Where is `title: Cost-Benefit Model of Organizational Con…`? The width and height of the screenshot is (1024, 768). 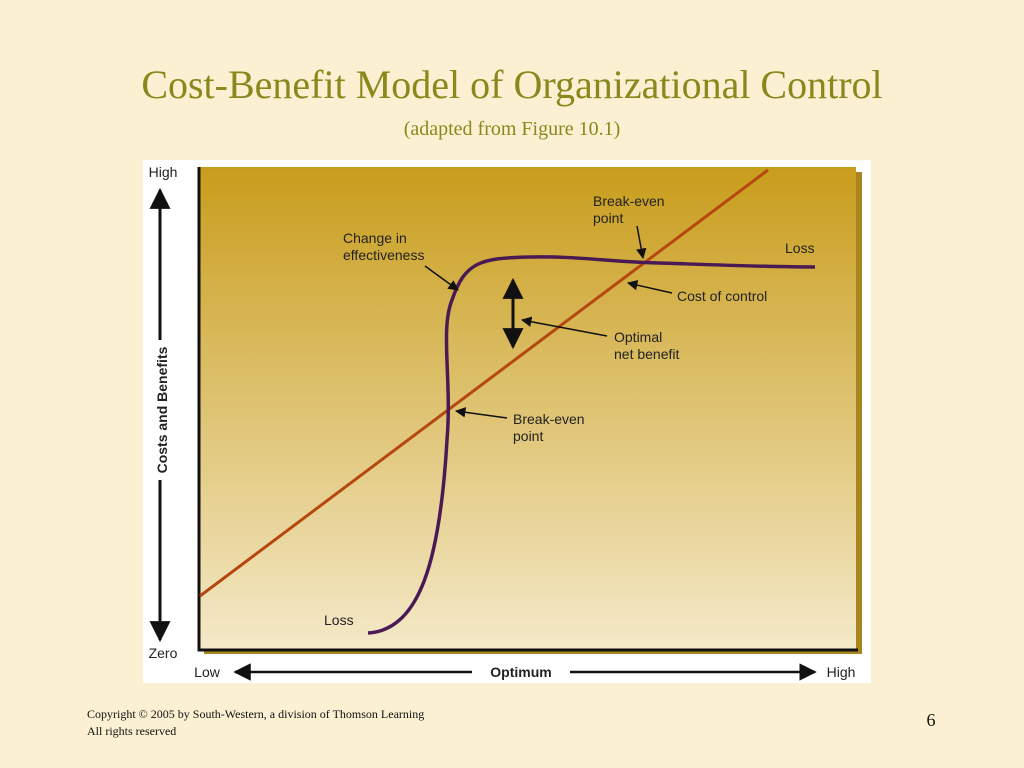 title: Cost-Benefit Model of Organizational Con… is located at coordinates (511, 84).